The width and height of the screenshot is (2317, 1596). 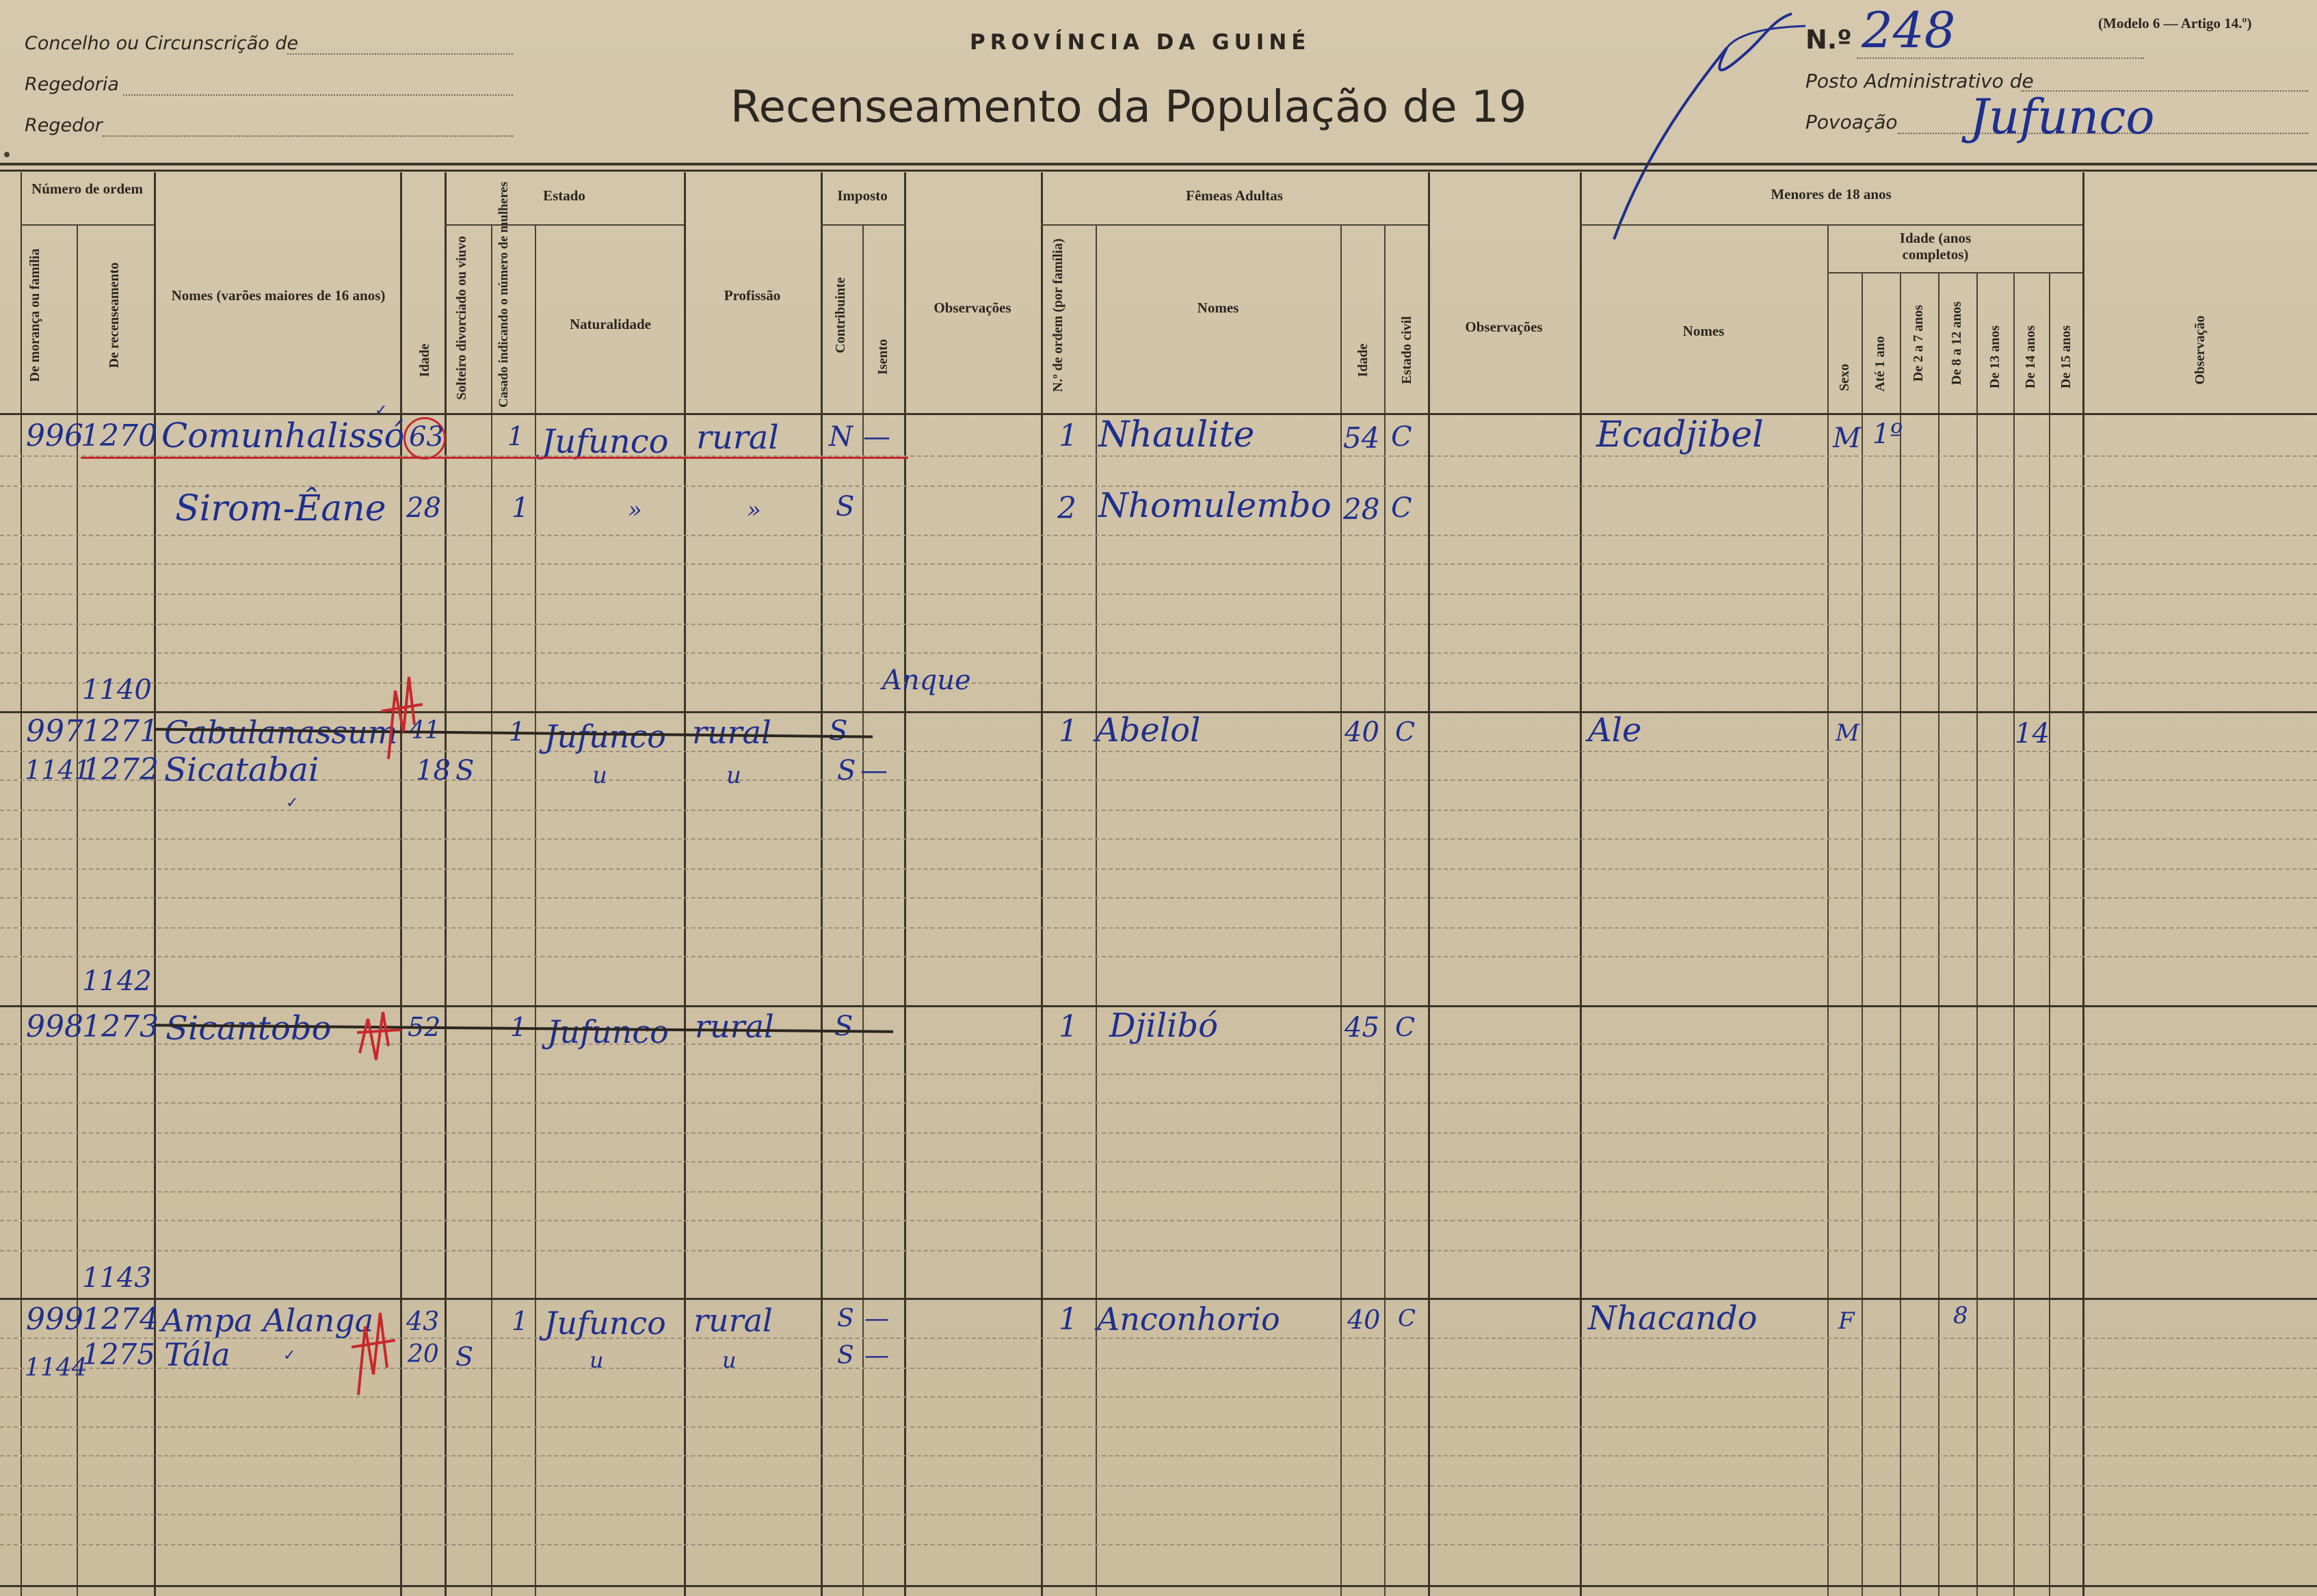 What do you see at coordinates (2175, 23) in the screenshot?
I see `model-reference: (Modelo 6 — Artigo 14.º)` at bounding box center [2175, 23].